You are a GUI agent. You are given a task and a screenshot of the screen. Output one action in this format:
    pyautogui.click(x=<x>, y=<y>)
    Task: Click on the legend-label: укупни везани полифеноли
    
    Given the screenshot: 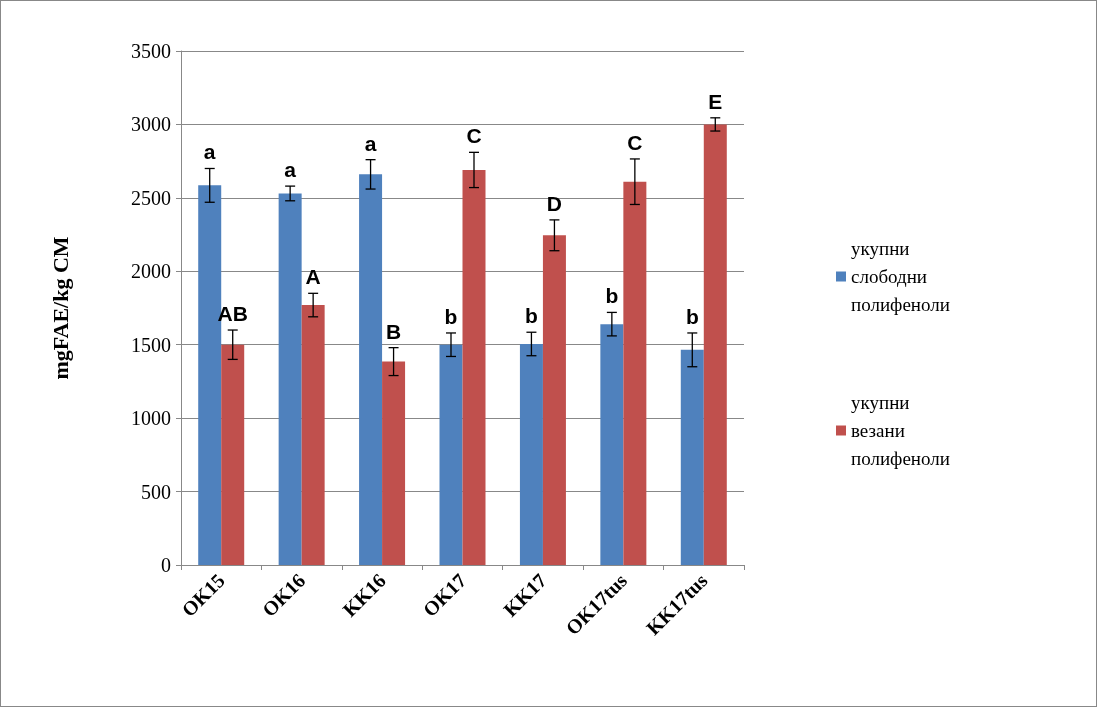 What is the action you would take?
    pyautogui.click(x=900, y=430)
    